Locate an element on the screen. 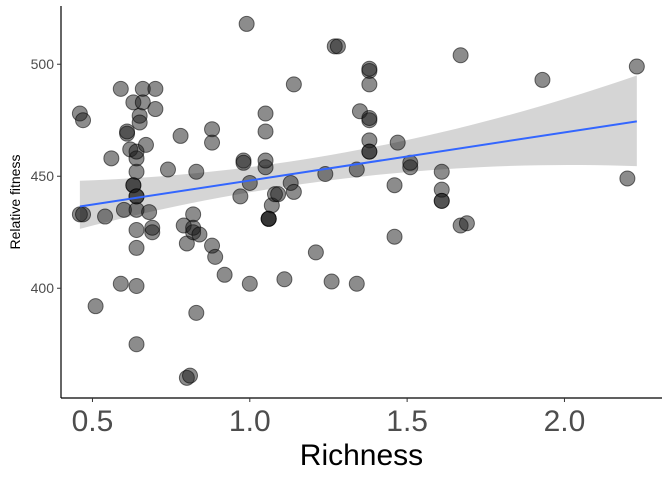 The width and height of the screenshot is (672, 485). y-tick-label: 400 is located at coordinates (43, 288).